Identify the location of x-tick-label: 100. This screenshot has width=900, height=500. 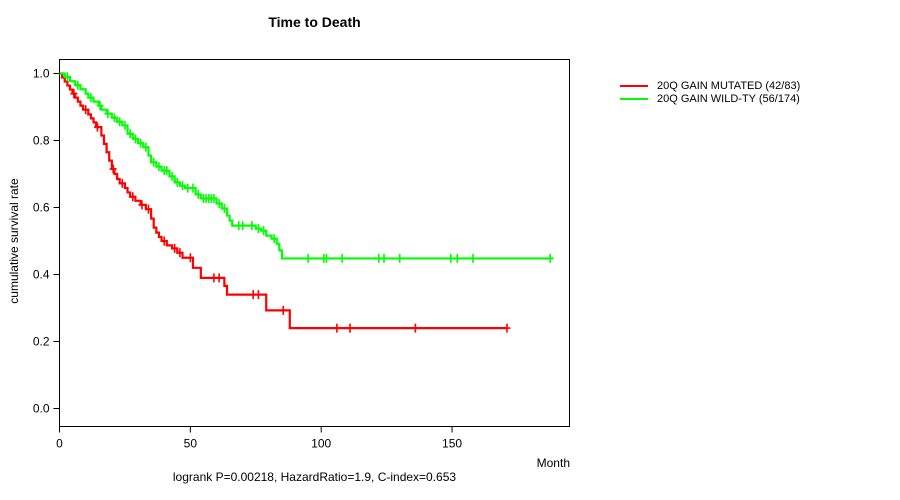
(321, 444).